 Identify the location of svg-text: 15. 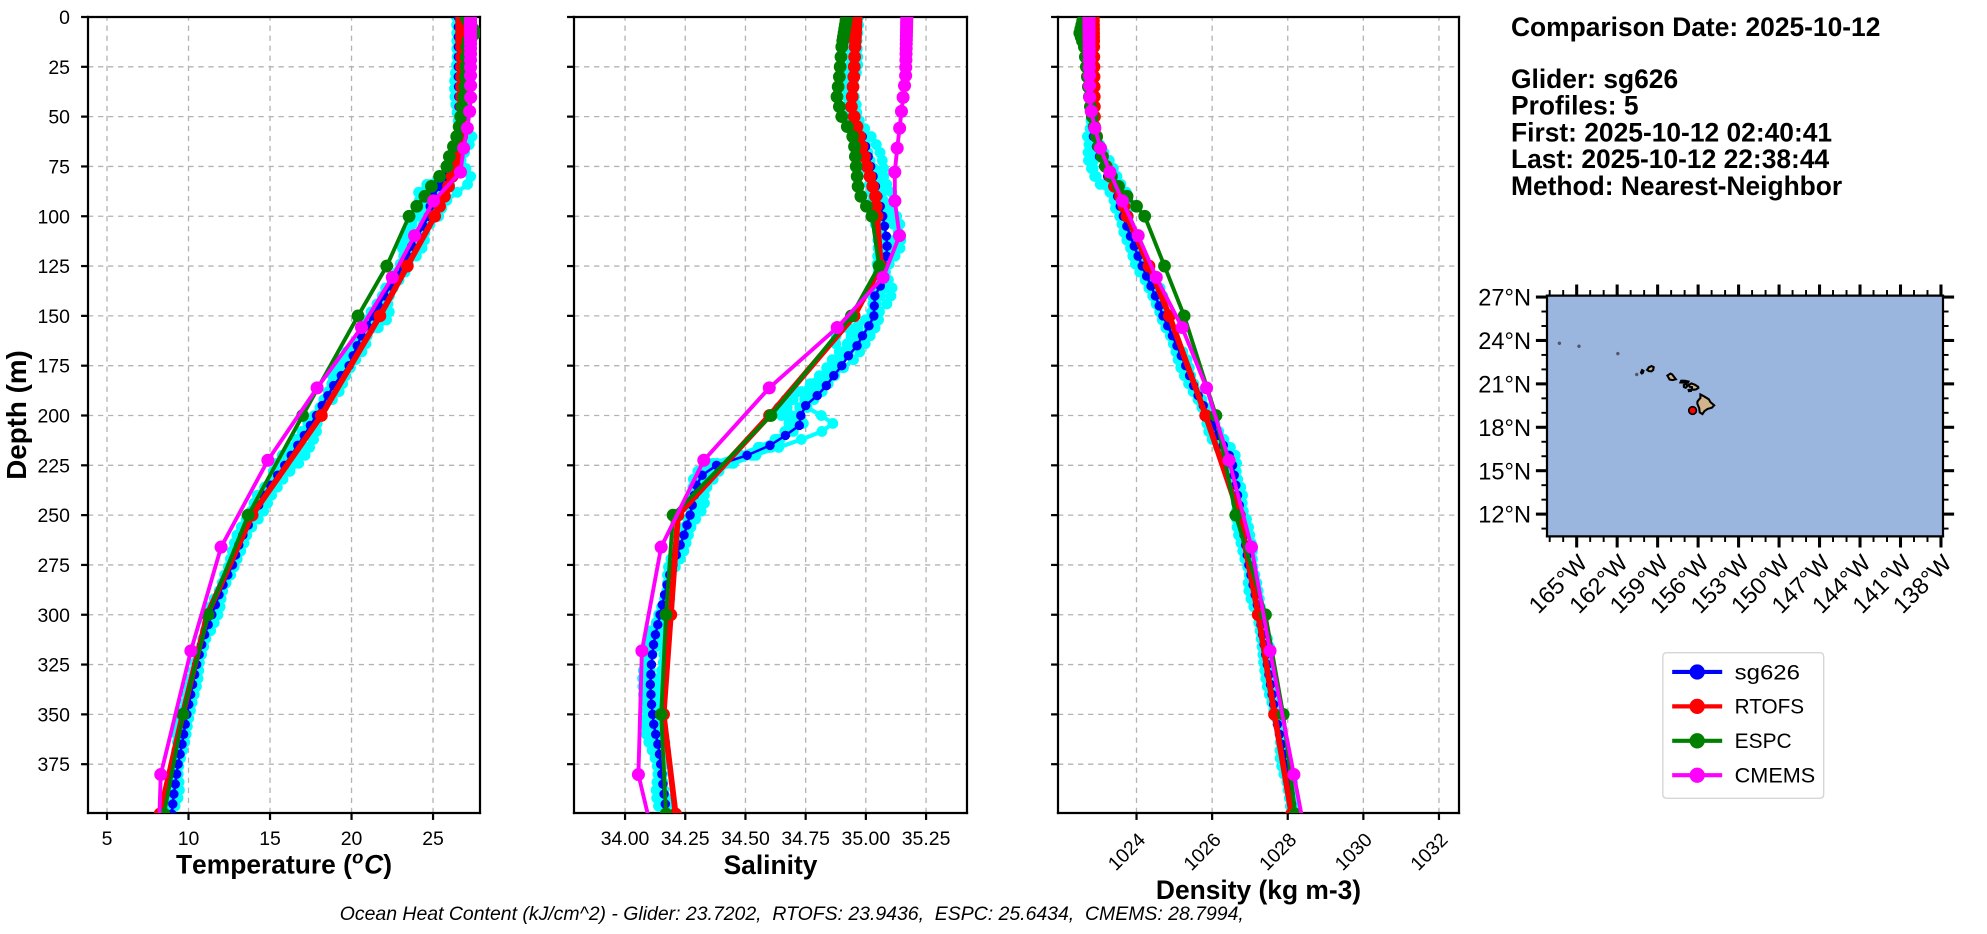
(270, 839).